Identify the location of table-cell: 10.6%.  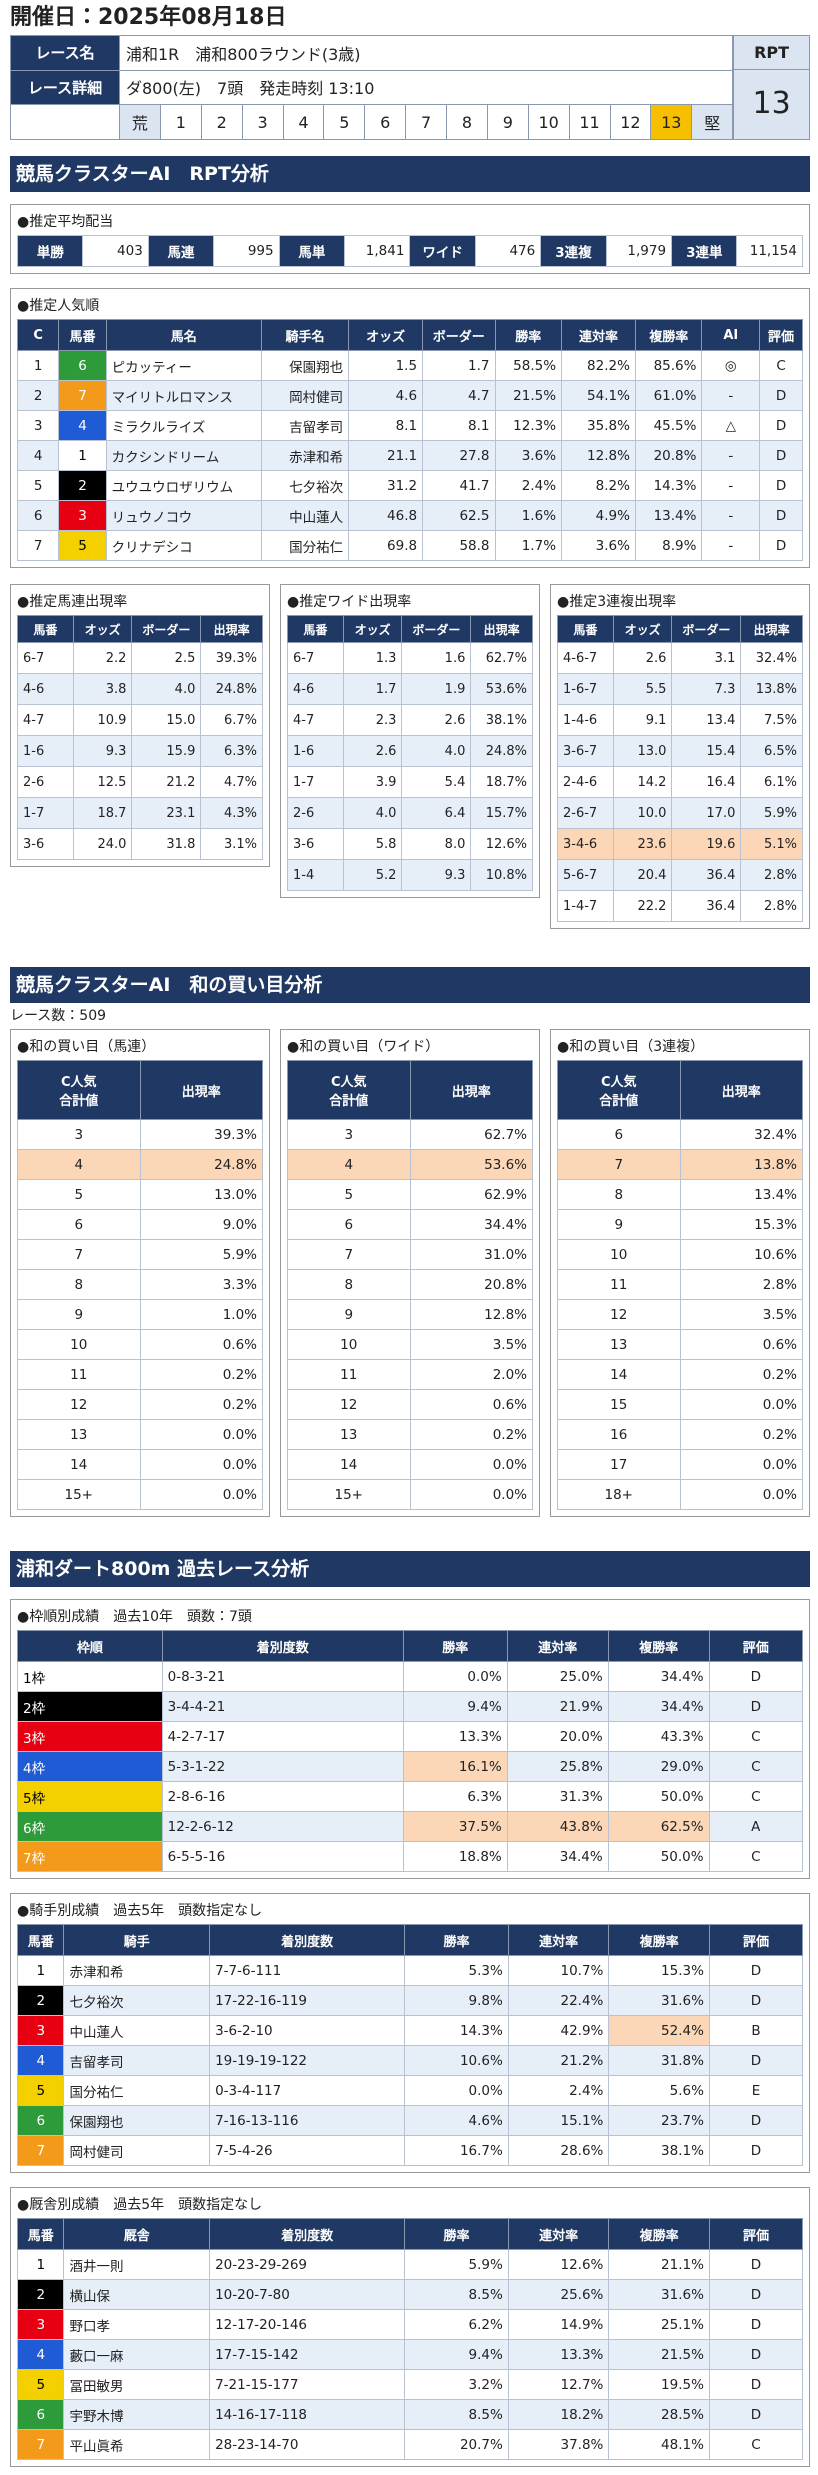
(741, 1254).